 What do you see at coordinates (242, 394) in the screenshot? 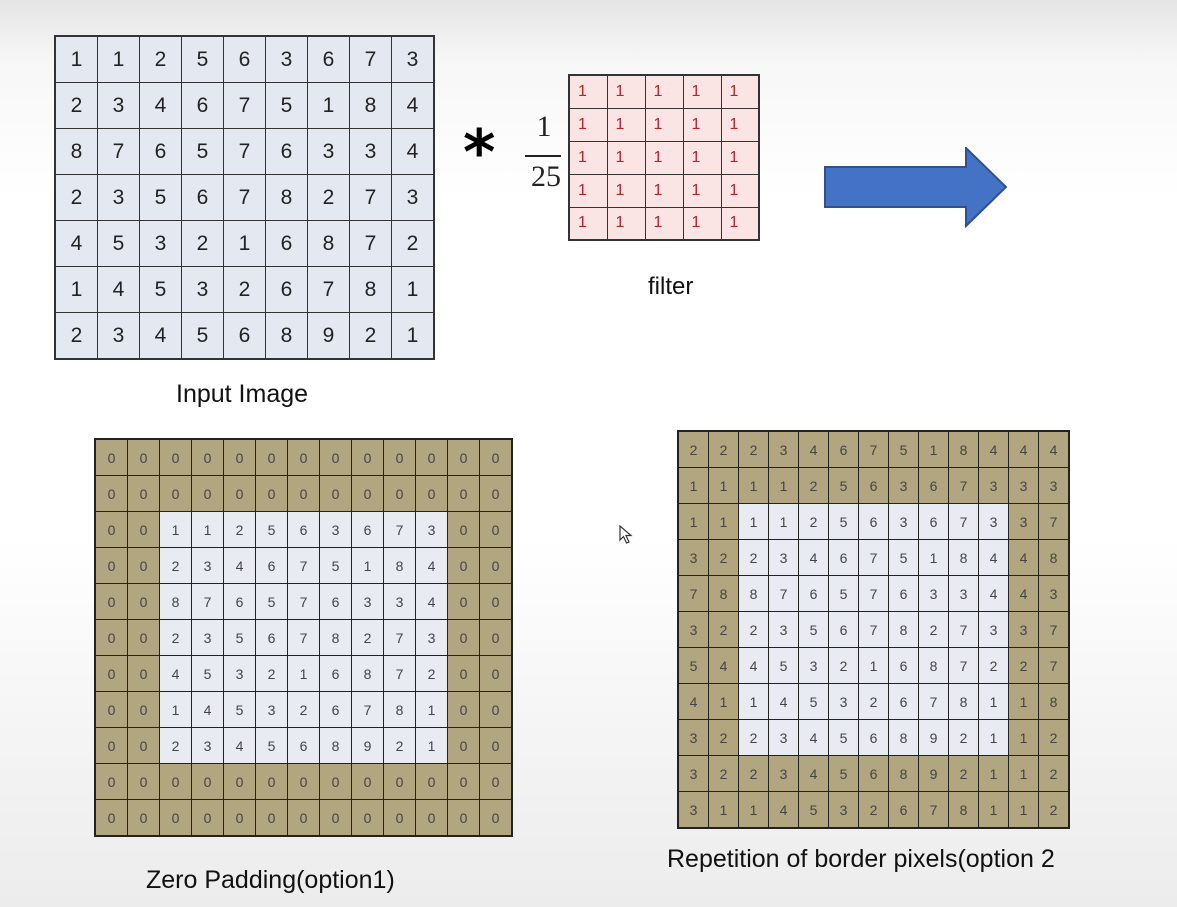
I see `input-image-label: Input Image` at bounding box center [242, 394].